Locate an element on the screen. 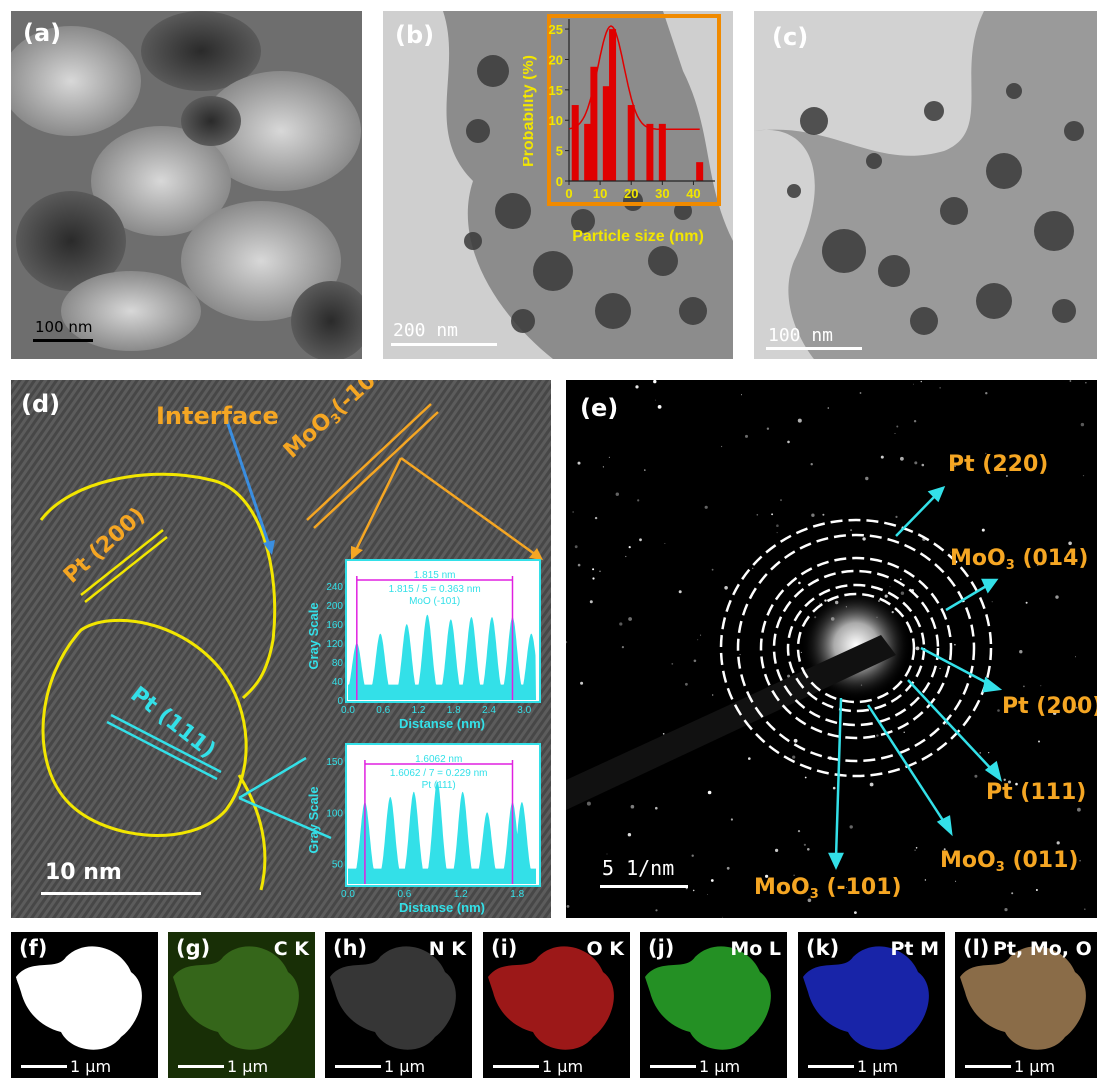  histogram-xtick: 20 is located at coordinates (631, 193).